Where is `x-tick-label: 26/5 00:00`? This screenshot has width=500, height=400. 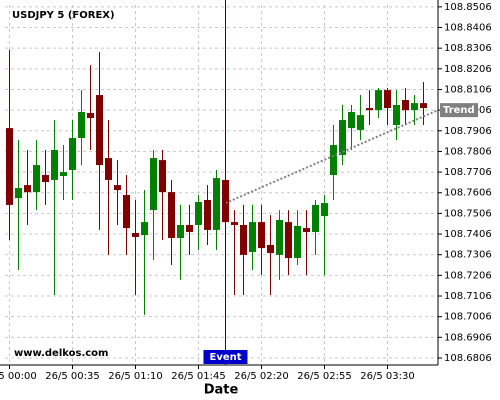 x-tick-label: 26/5 00:00 is located at coordinates (18, 376).